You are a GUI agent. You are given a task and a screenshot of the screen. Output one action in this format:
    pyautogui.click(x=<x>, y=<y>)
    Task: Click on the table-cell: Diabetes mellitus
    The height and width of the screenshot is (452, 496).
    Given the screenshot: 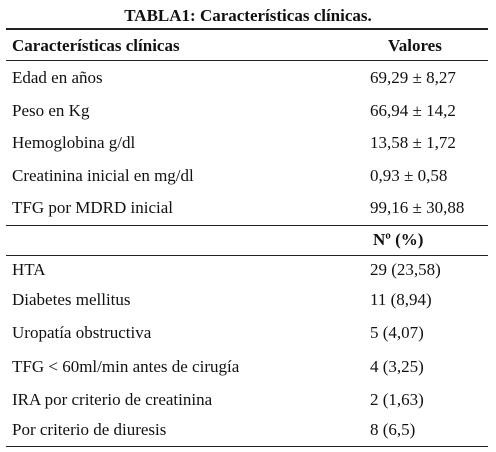 What is the action you would take?
    pyautogui.click(x=71, y=299)
    